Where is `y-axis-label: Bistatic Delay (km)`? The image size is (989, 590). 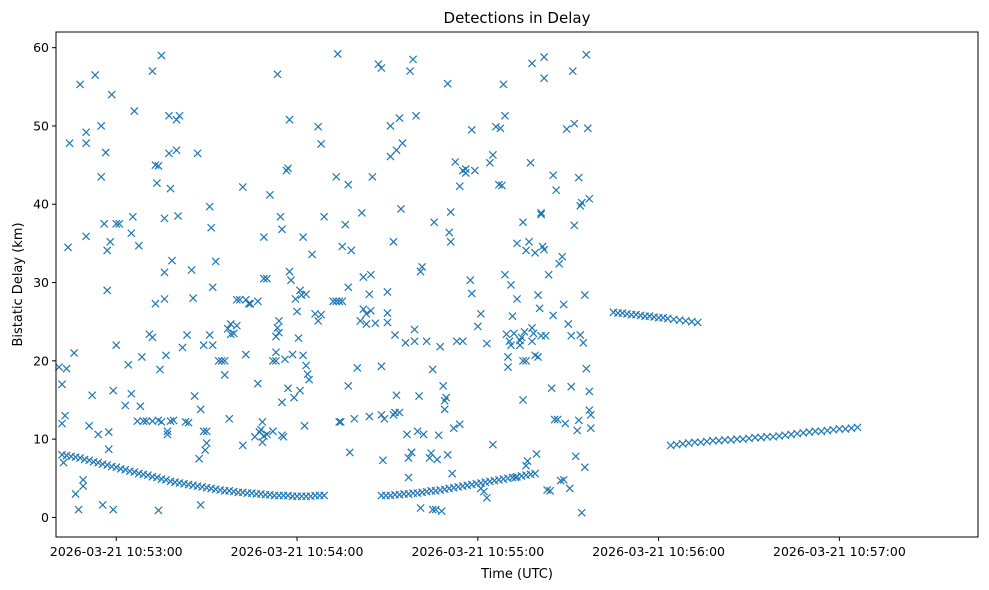 y-axis-label: Bistatic Delay (km) is located at coordinates (18, 284).